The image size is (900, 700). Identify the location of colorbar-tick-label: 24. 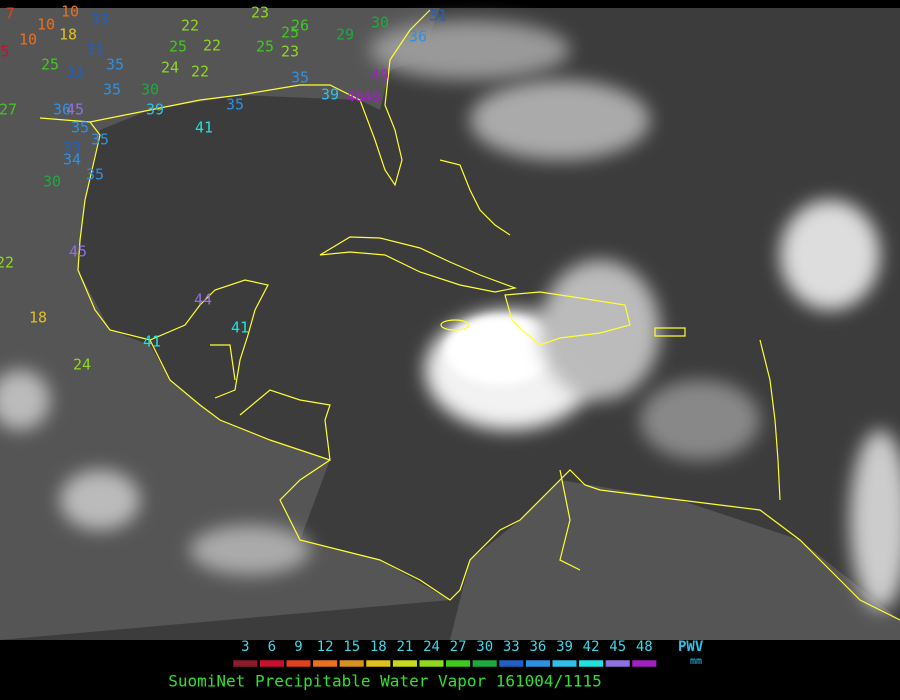
(431, 647).